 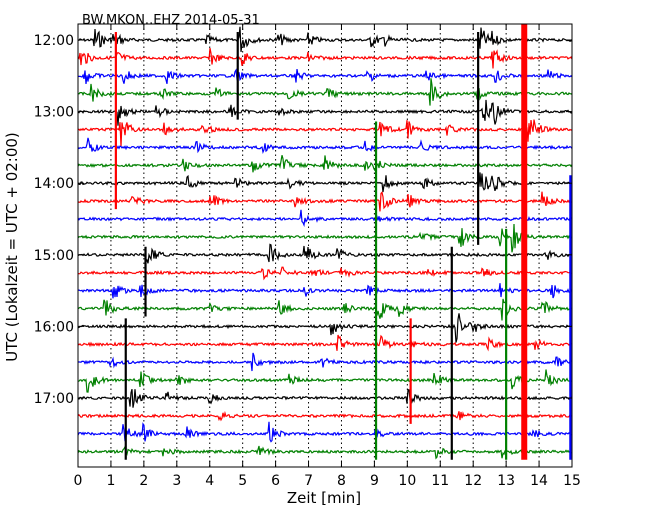 What do you see at coordinates (54, 184) in the screenshot?
I see `y-tick-label: 14:00` at bounding box center [54, 184].